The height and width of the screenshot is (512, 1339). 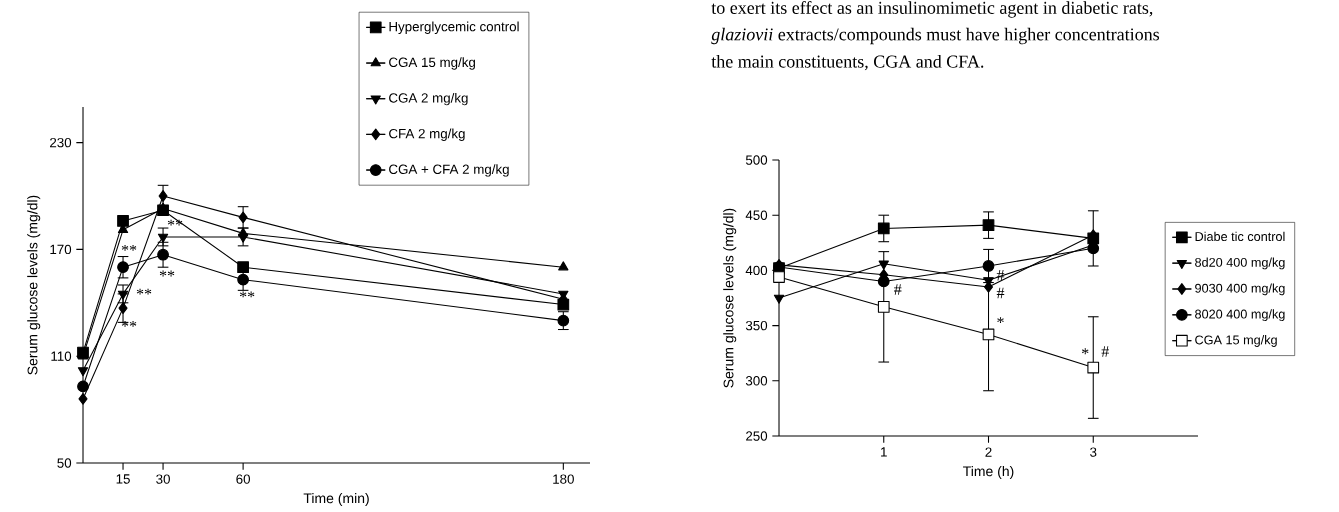 What do you see at coordinates (757, 436) in the screenshot?
I see `y-tick-label: 250` at bounding box center [757, 436].